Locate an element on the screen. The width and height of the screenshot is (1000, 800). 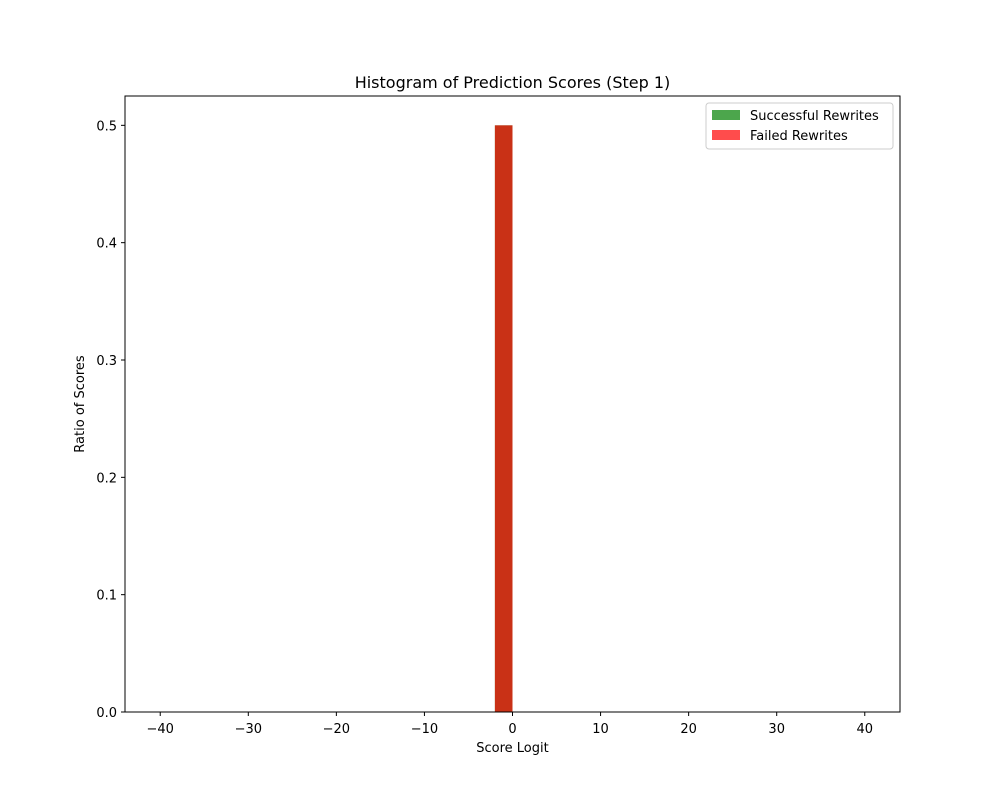
legend-swatch-successful is located at coordinates (726, 115).